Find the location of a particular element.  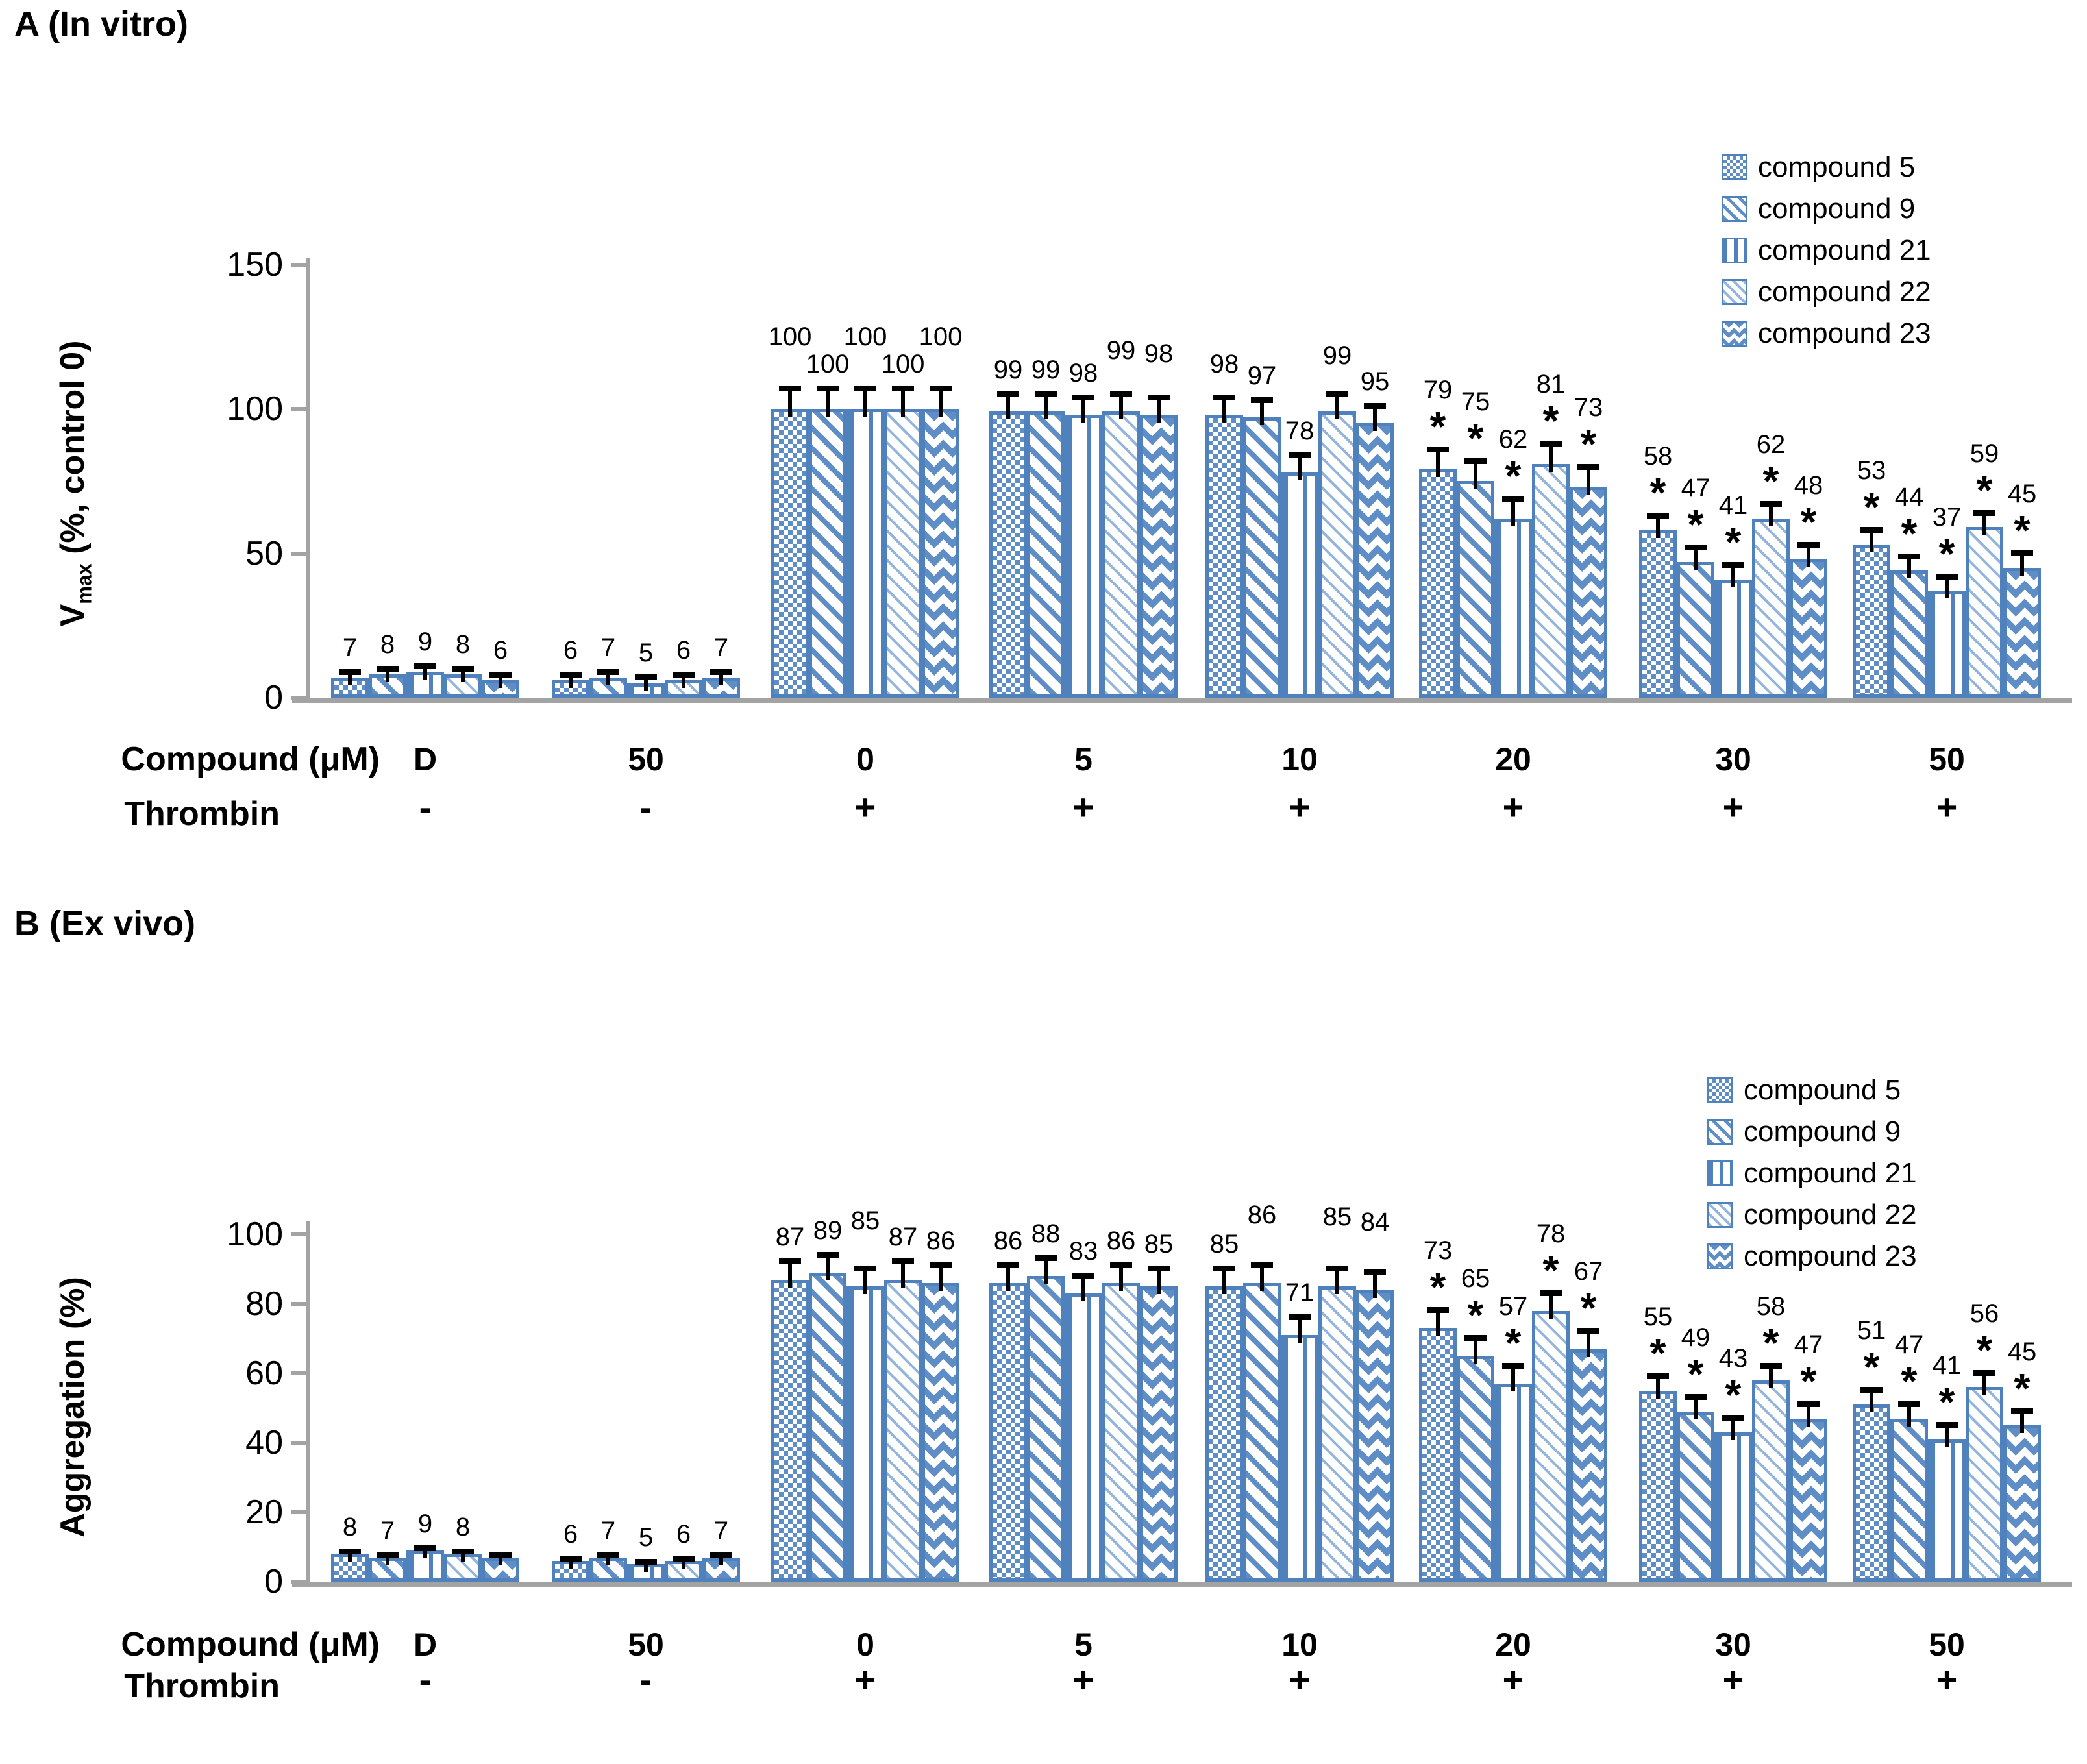

legend-item: compound 21 is located at coordinates (1812, 1173).